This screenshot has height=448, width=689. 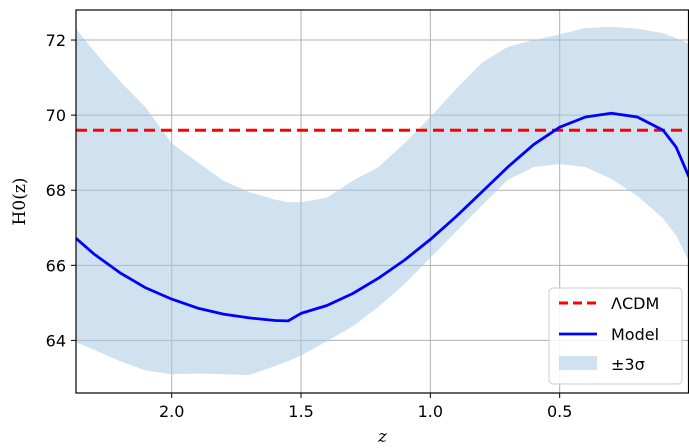 I want to click on legend-band-label: ±3σ, so click(x=628, y=364).